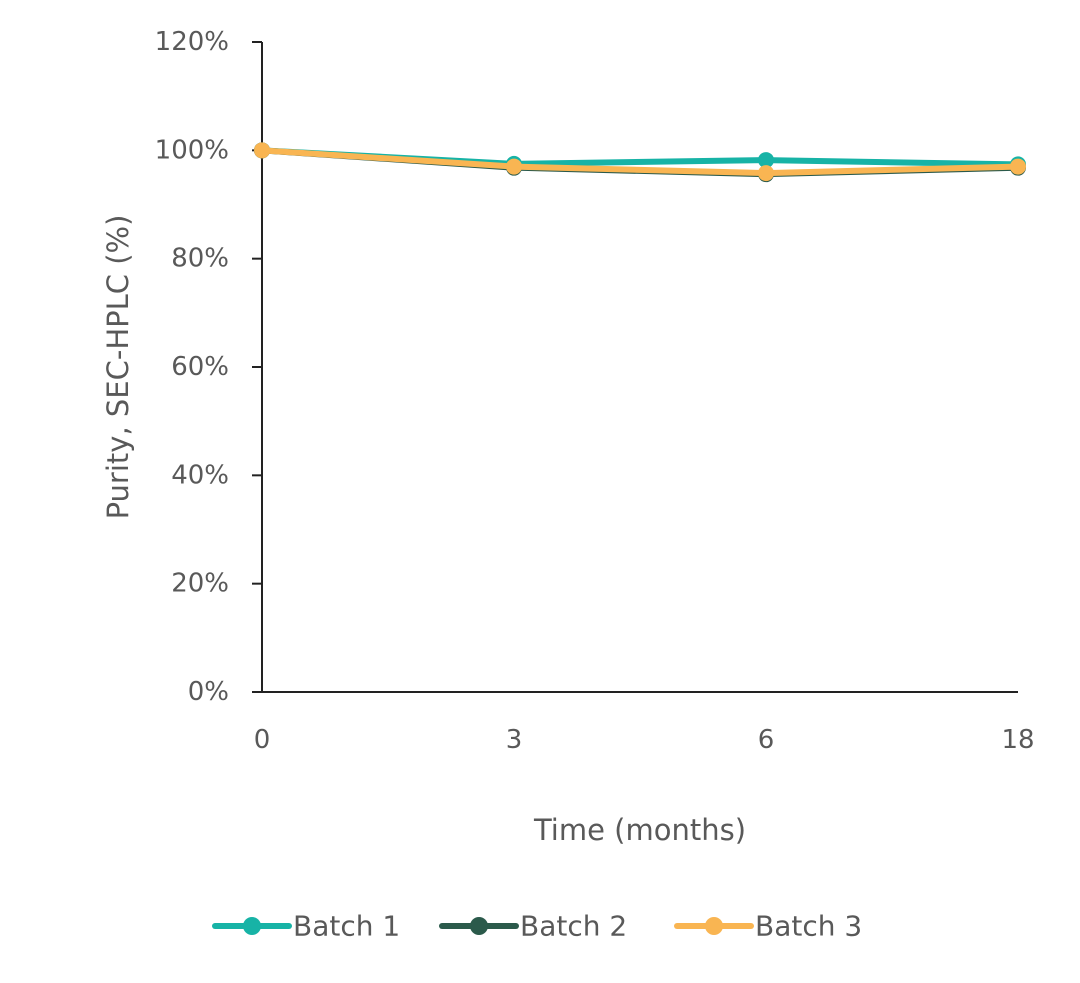 This screenshot has height=983, width=1080. What do you see at coordinates (262, 740) in the screenshot?
I see `x-tick-label: 0` at bounding box center [262, 740].